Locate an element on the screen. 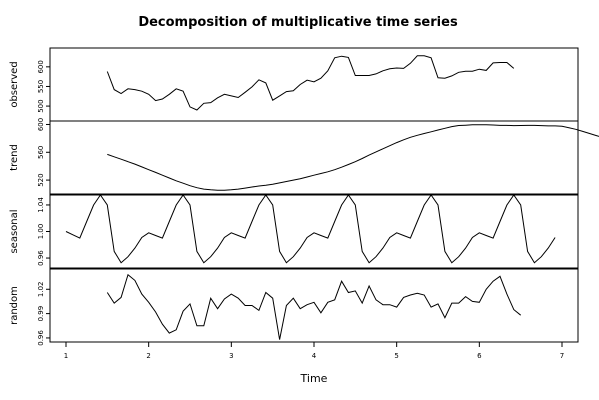  y-tick-label: 500 is located at coordinates (41, 105).